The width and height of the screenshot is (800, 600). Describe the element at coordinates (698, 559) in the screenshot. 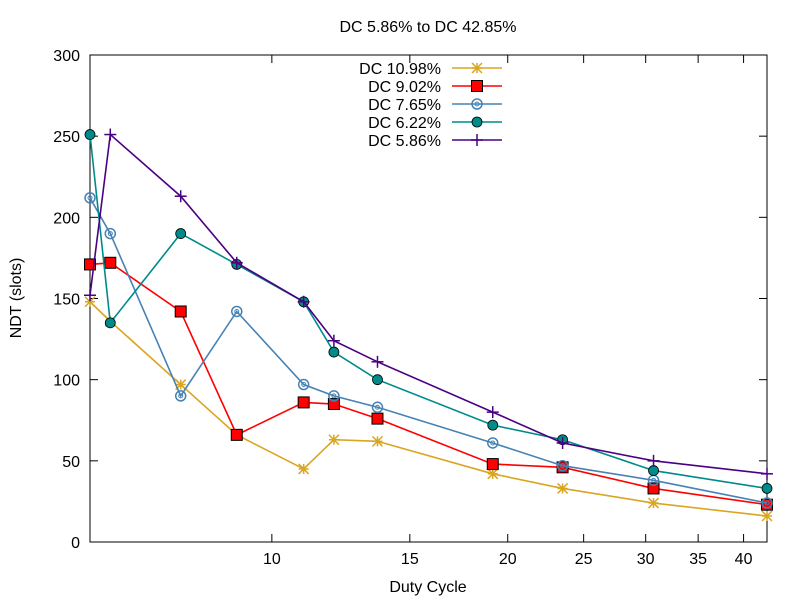

I see `x-tick-label: 35` at that location.